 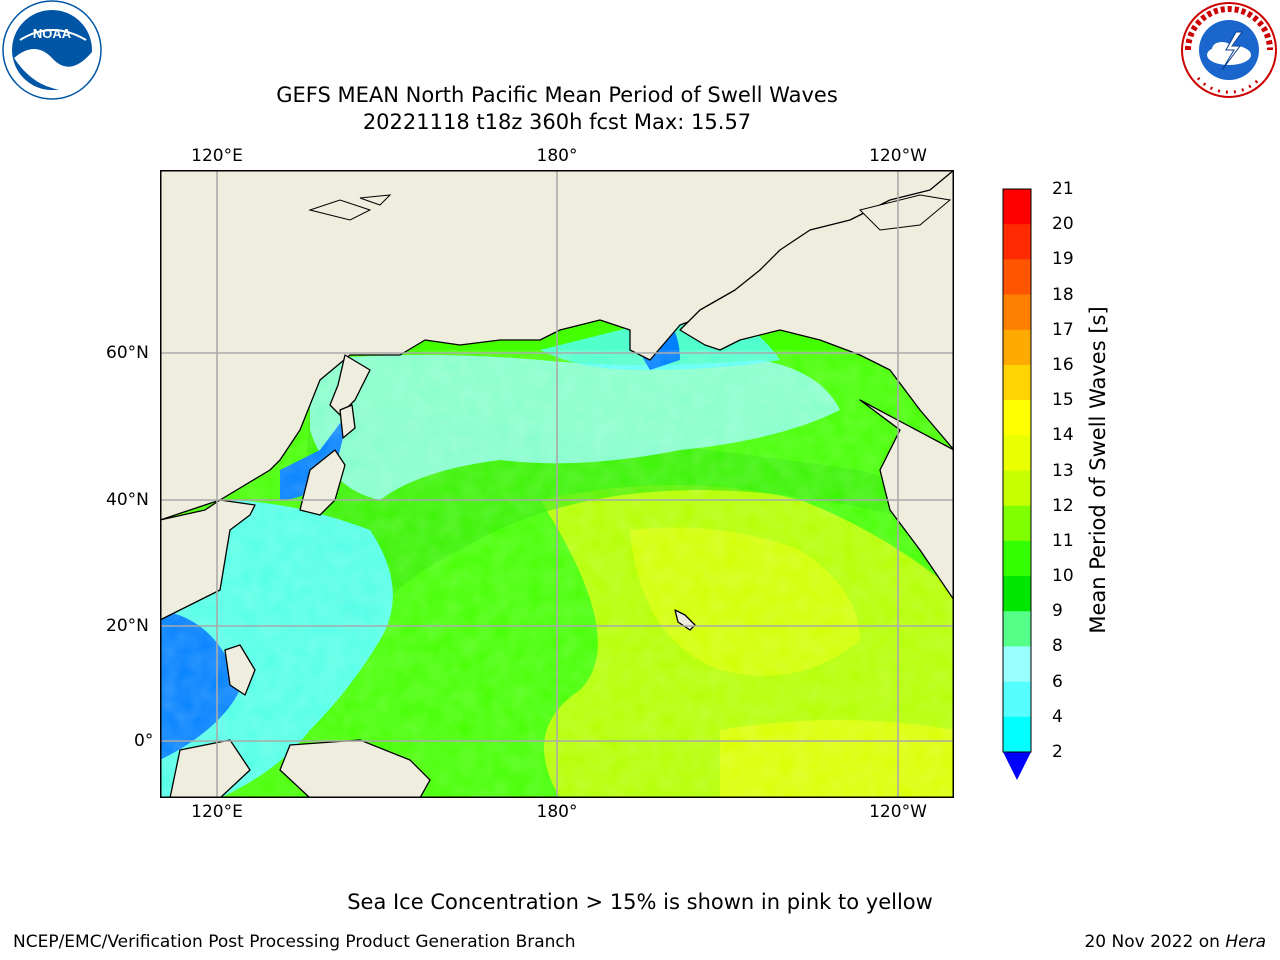 What do you see at coordinates (1057, 611) in the screenshot?
I see `colorbar-tick-9: 9` at bounding box center [1057, 611].